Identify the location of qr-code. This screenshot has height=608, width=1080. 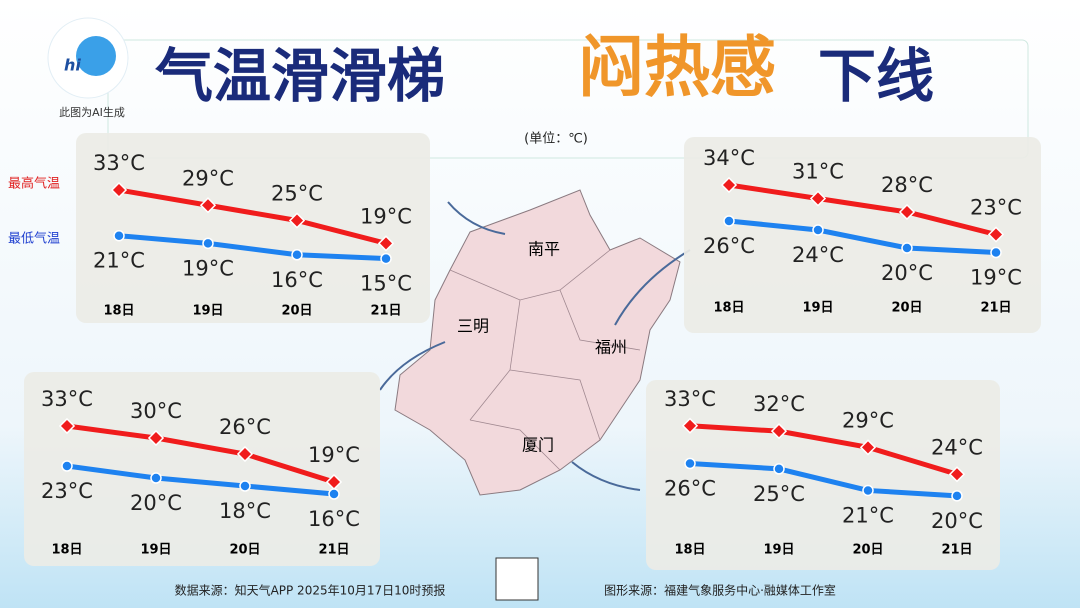
(517, 579).